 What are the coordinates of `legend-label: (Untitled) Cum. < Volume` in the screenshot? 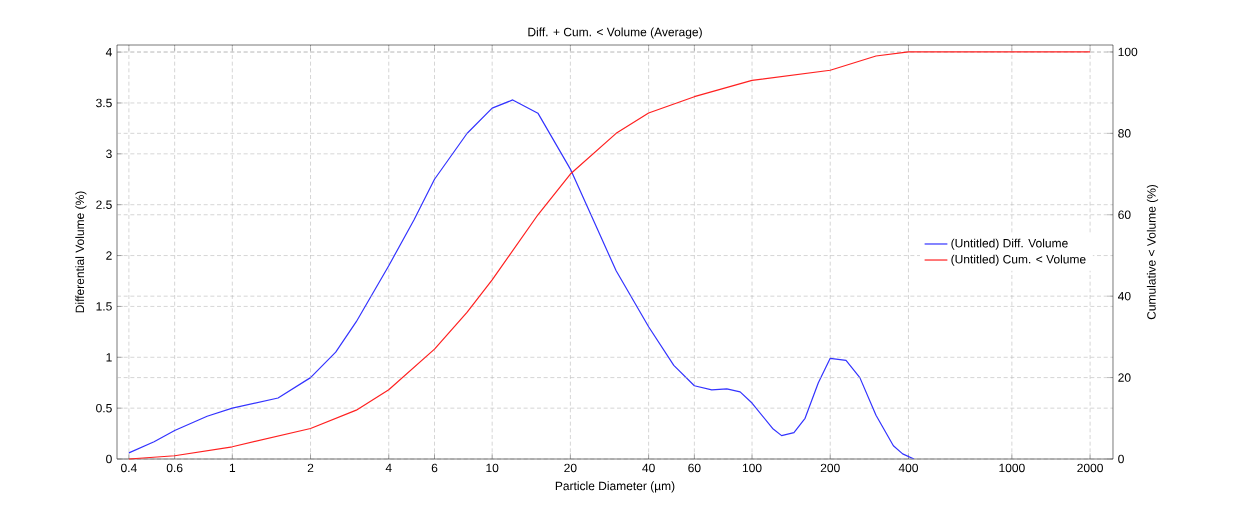 It's located at (1018, 260).